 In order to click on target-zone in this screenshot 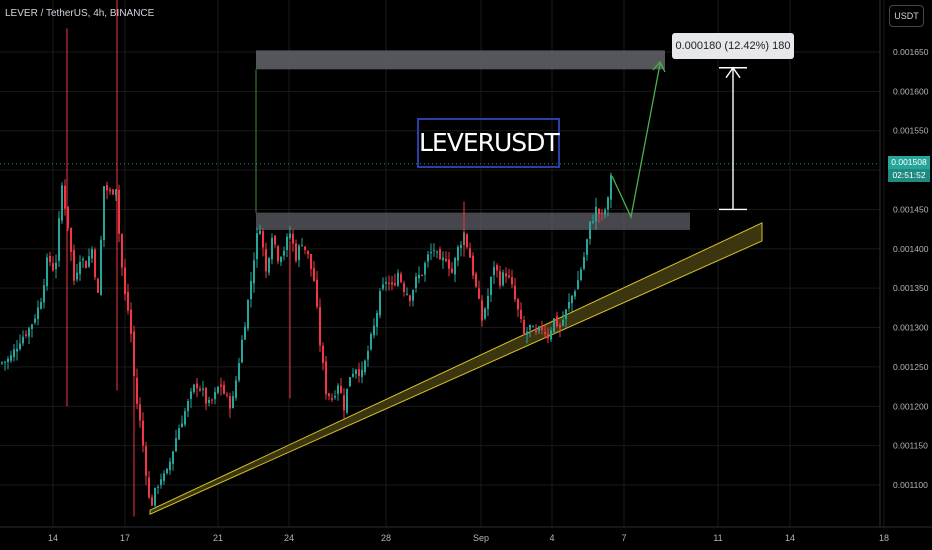, I will do `click(460, 60)`.